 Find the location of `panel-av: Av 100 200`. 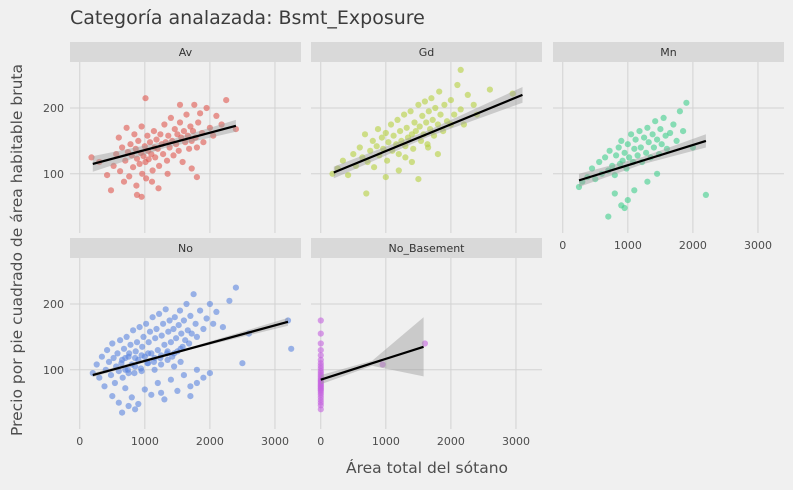

panel-av: Av 100 200 is located at coordinates (172, 137).